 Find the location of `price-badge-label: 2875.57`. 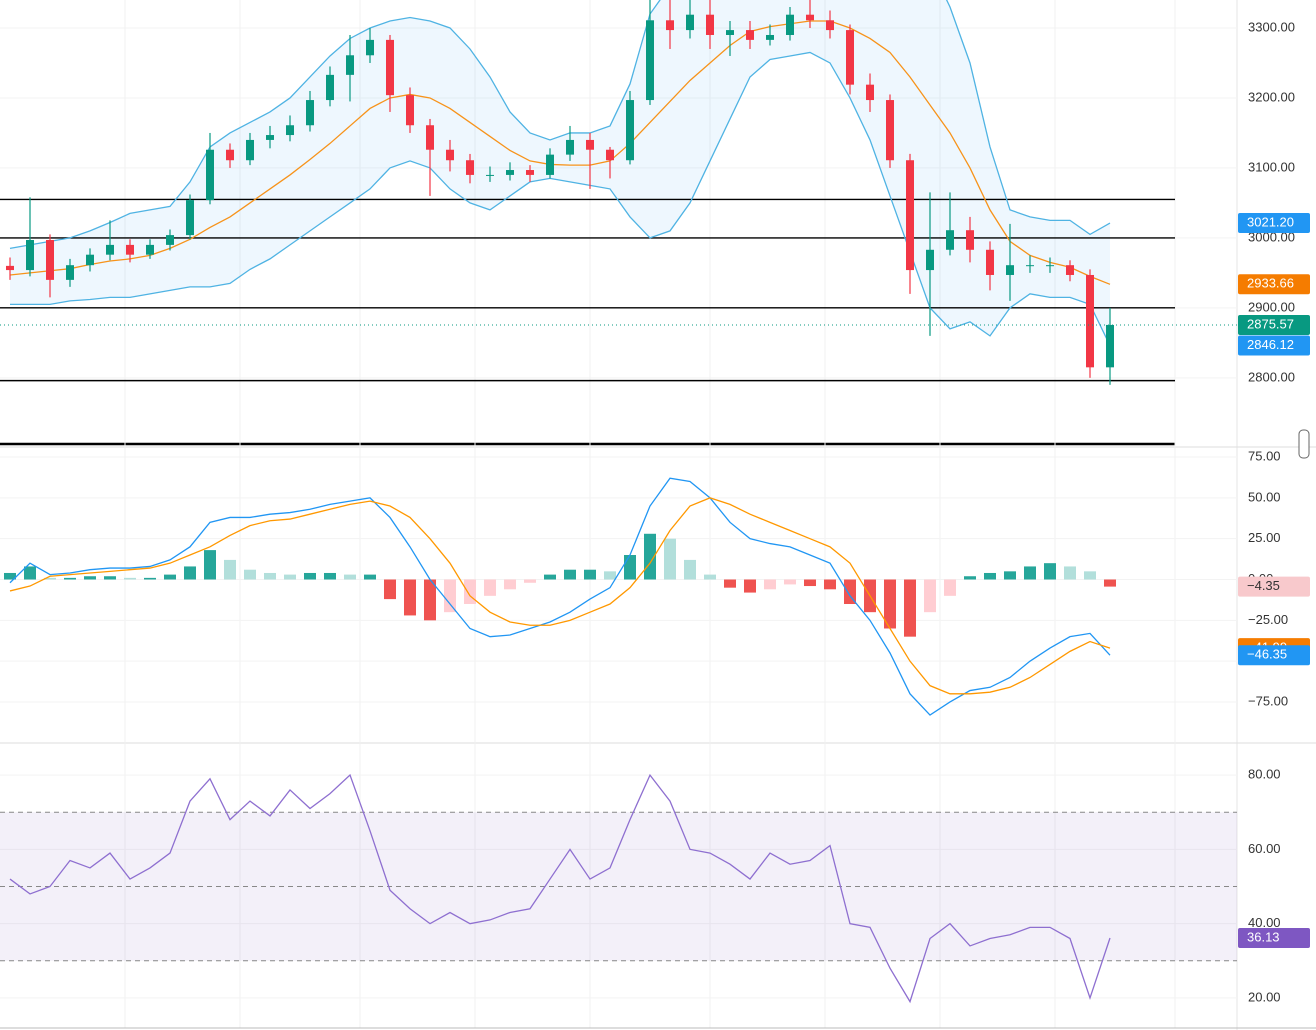

price-badge-label: 2875.57 is located at coordinates (1270, 323).